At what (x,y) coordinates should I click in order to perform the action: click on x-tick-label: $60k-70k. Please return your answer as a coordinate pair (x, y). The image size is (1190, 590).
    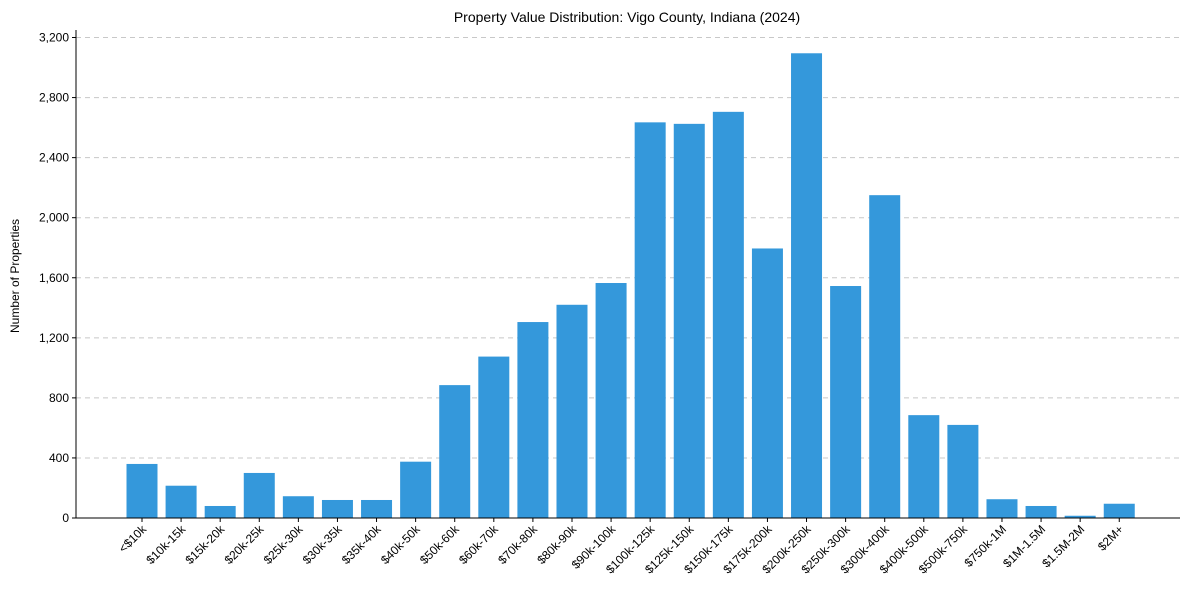
    Looking at the image, I should click on (479, 545).